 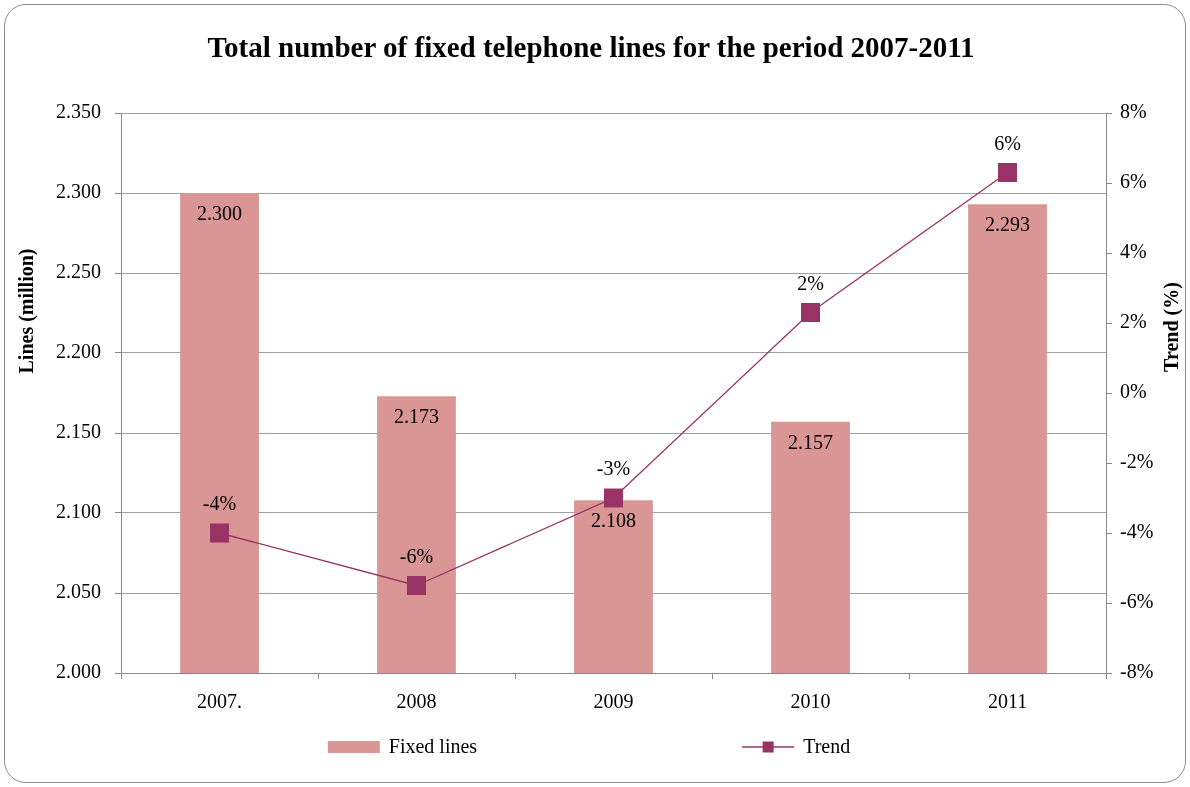 I want to click on data-label: 2.157, so click(x=810, y=442).